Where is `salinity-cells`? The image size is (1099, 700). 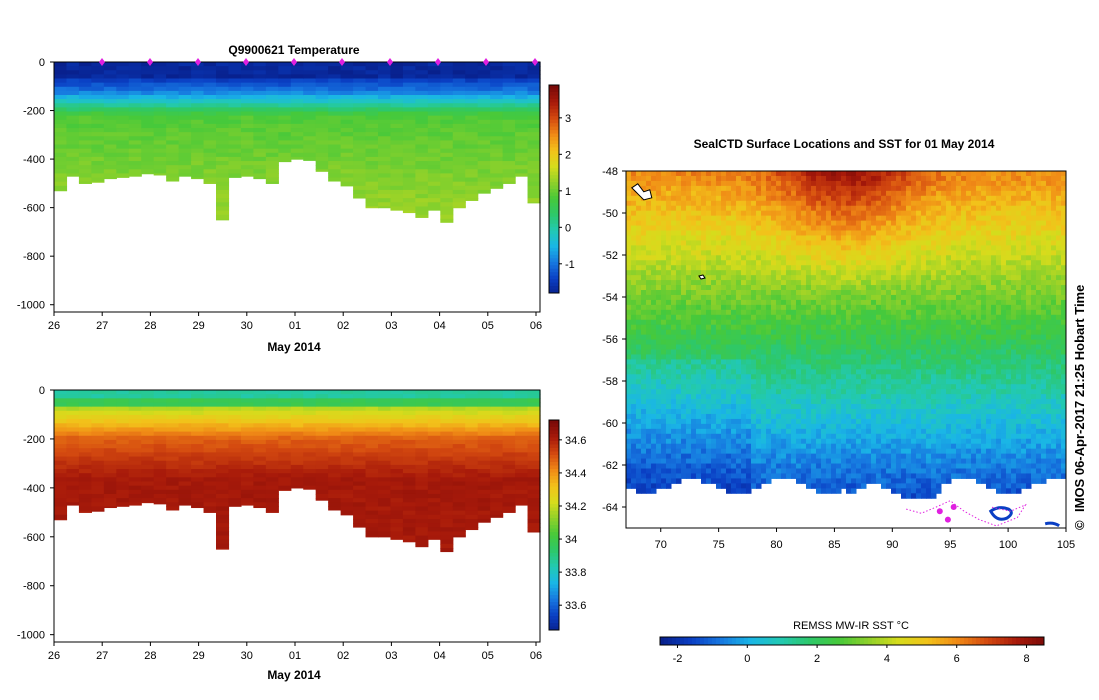 salinity-cells is located at coordinates (297, 471).